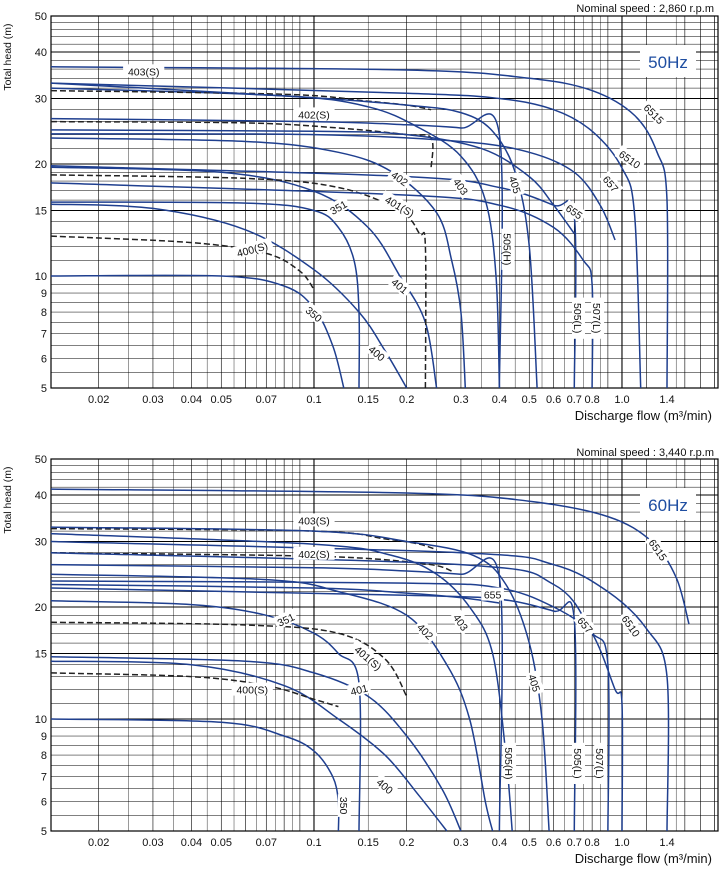 The height and width of the screenshot is (872, 720). Describe the element at coordinates (599, 763) in the screenshot. I see `curve-label-text: 507(L)` at that location.